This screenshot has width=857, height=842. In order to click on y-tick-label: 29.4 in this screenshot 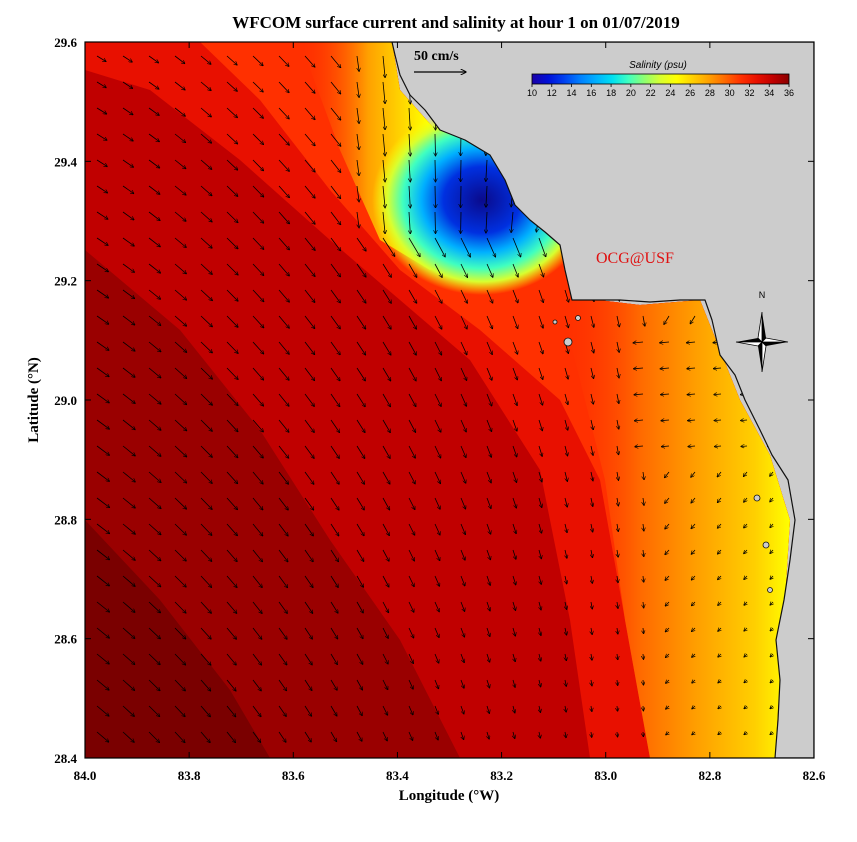, I will do `click(65, 161)`.